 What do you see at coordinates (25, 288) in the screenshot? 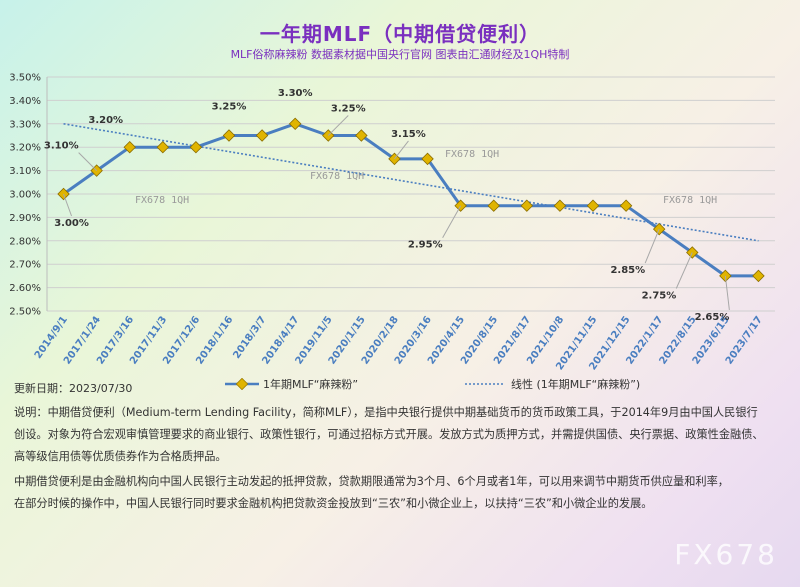
I see `y-tick-label: 2.60%` at bounding box center [25, 288].